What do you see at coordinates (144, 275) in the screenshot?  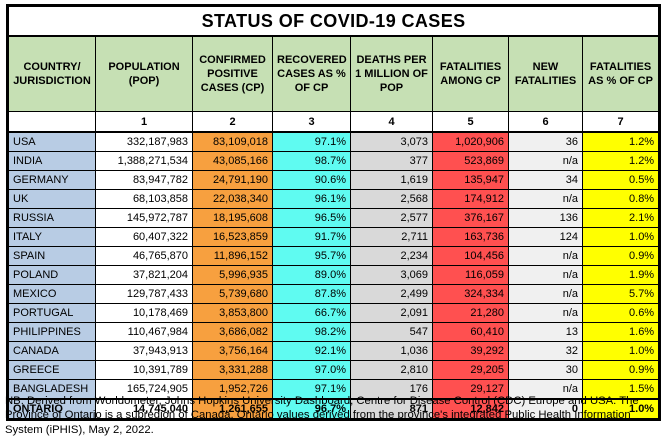 I see `value-cell: 37,821,204` at bounding box center [144, 275].